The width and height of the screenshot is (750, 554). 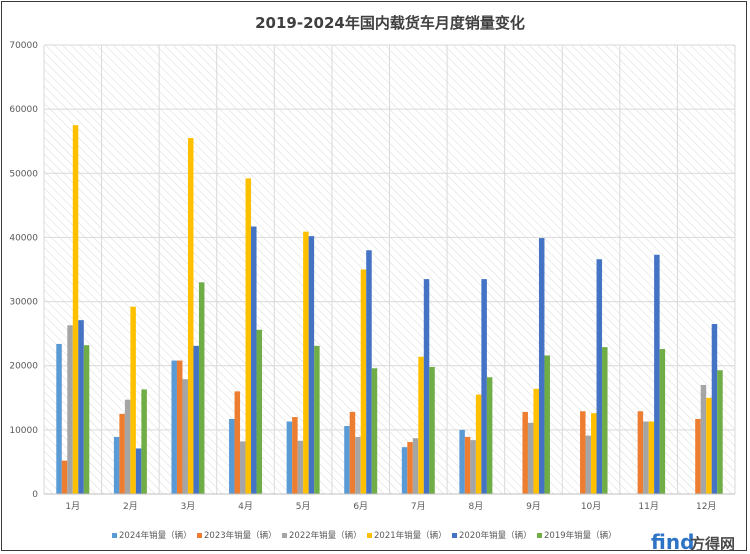 What do you see at coordinates (35, 495) in the screenshot?
I see `y-tick-label: 0` at bounding box center [35, 495].